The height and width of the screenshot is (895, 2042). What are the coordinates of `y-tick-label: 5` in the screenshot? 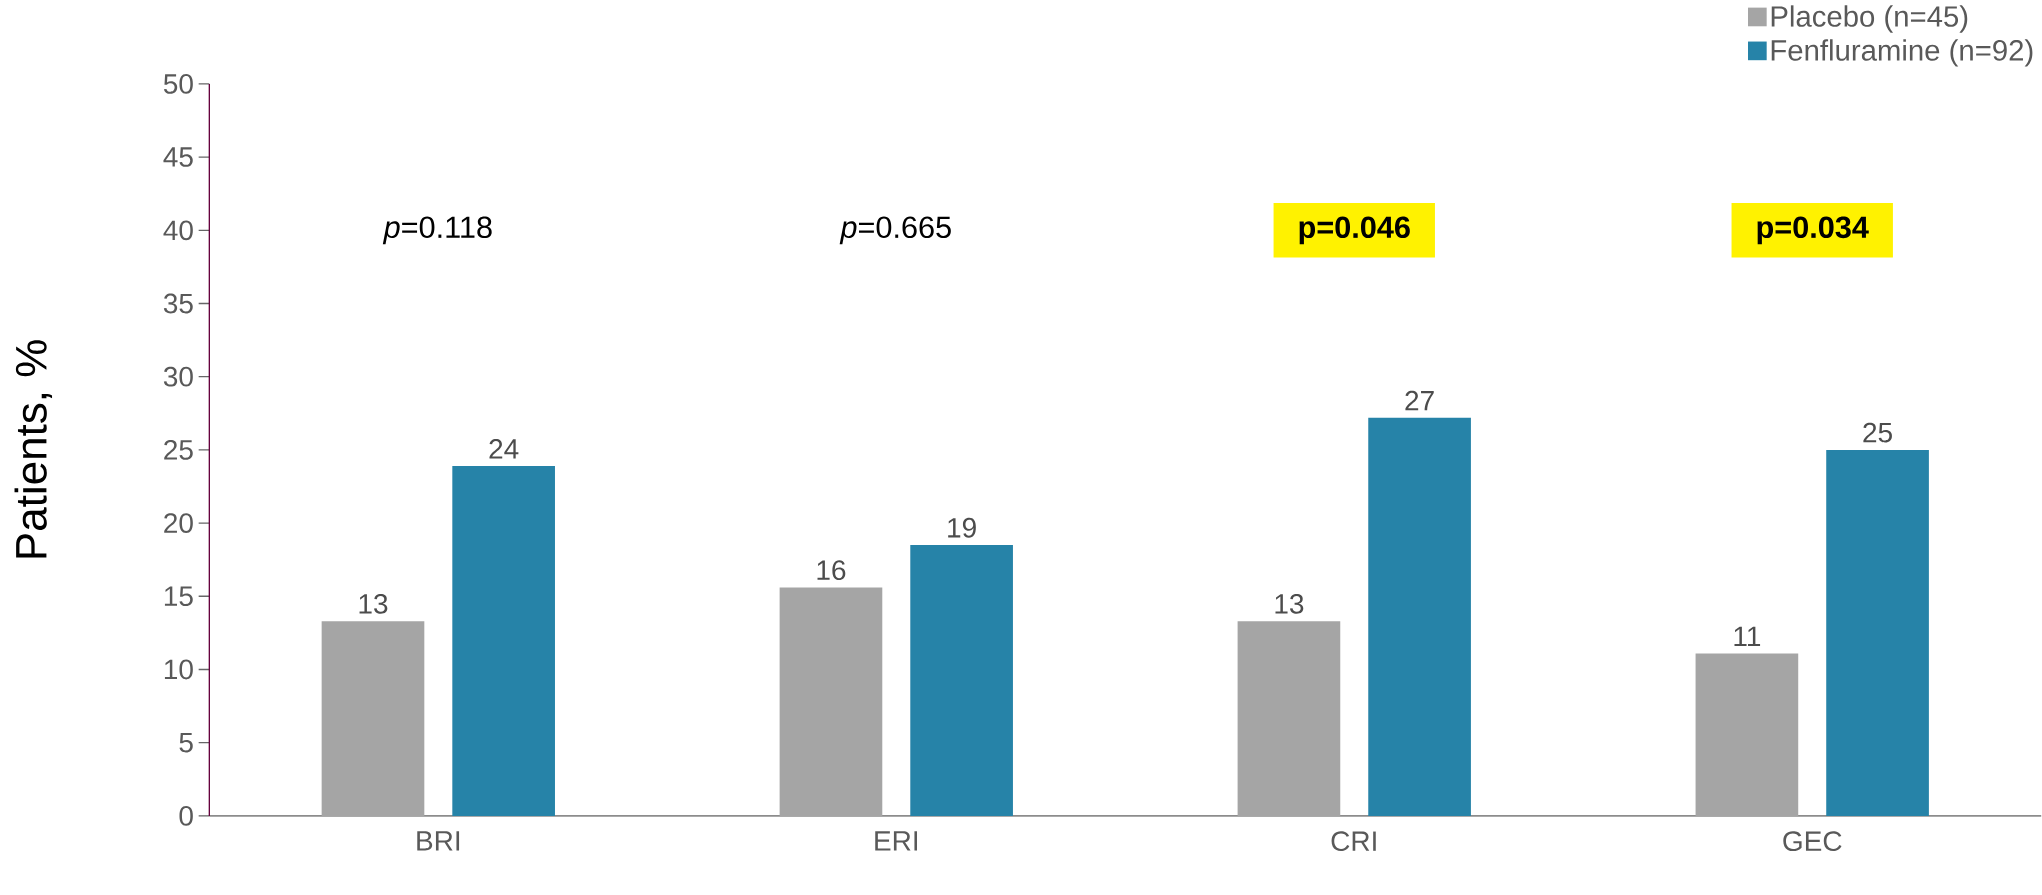 It's located at (186, 742).